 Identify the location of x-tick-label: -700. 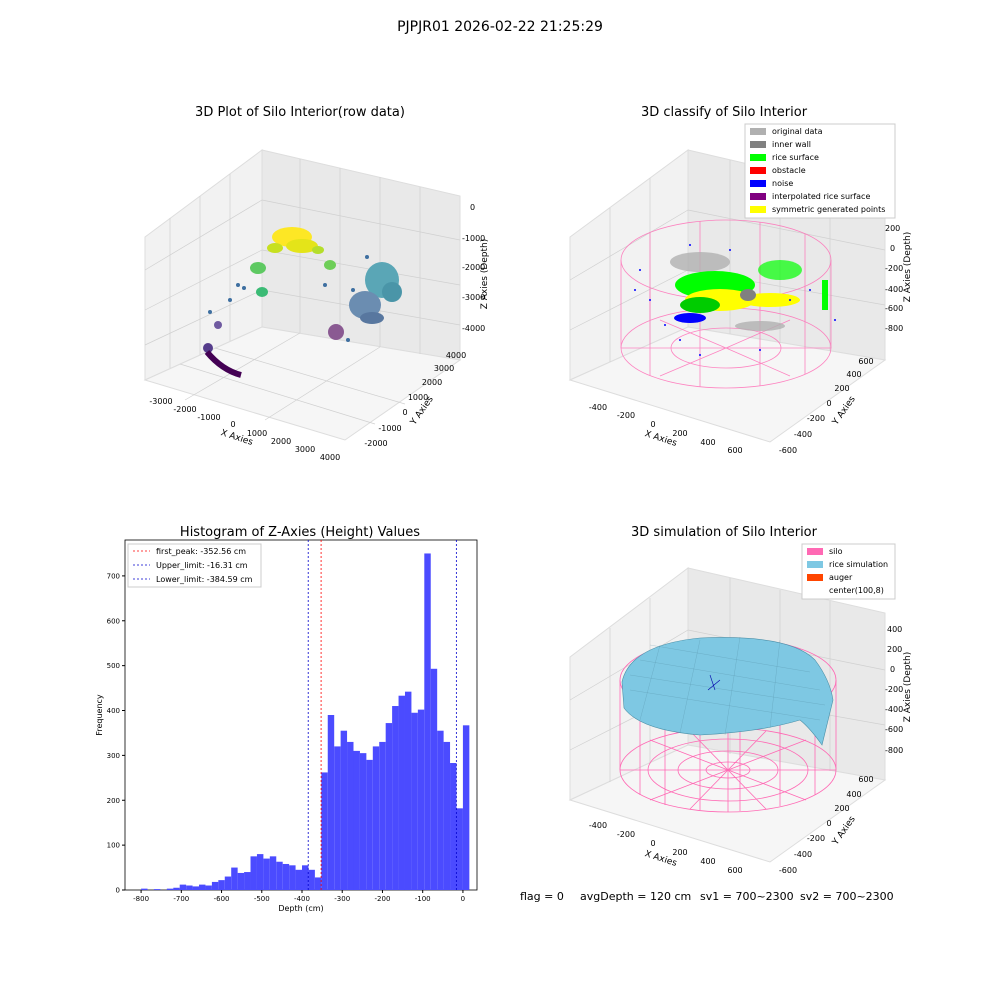
(181, 899).